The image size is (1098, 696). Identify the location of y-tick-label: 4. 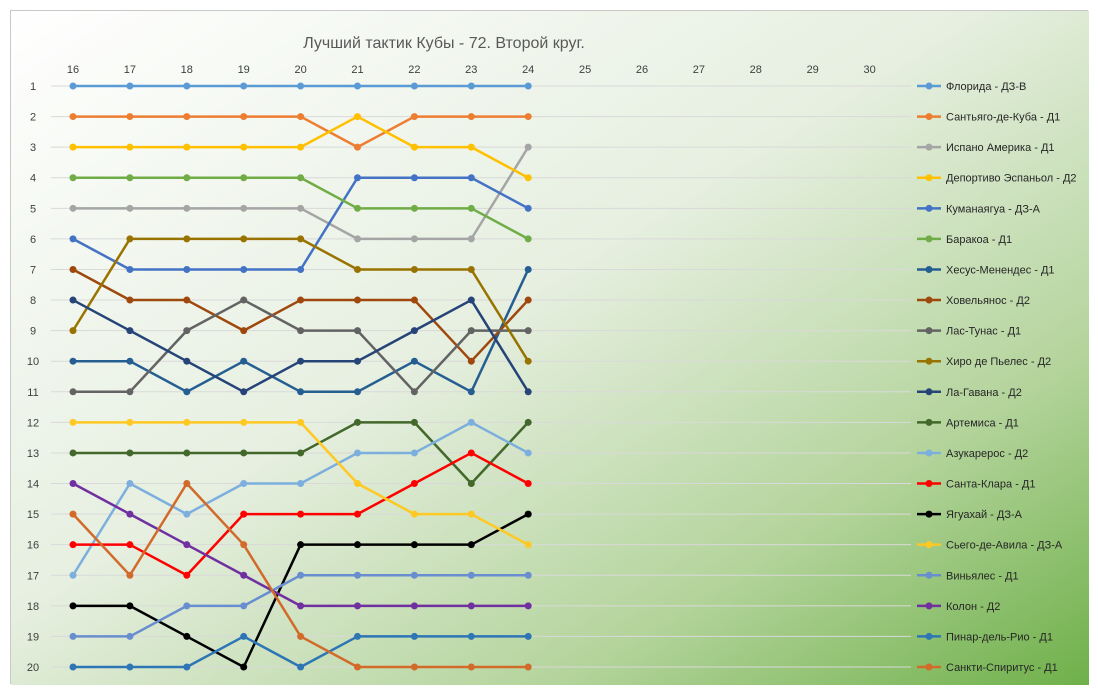
(33, 179).